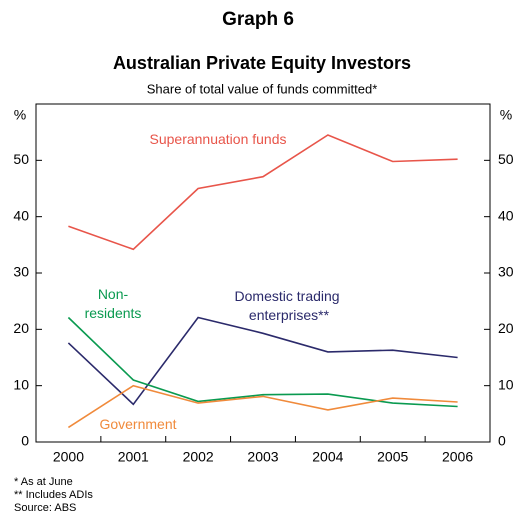  Describe the element at coordinates (43, 482) in the screenshot. I see `footnote: * As at June` at that location.